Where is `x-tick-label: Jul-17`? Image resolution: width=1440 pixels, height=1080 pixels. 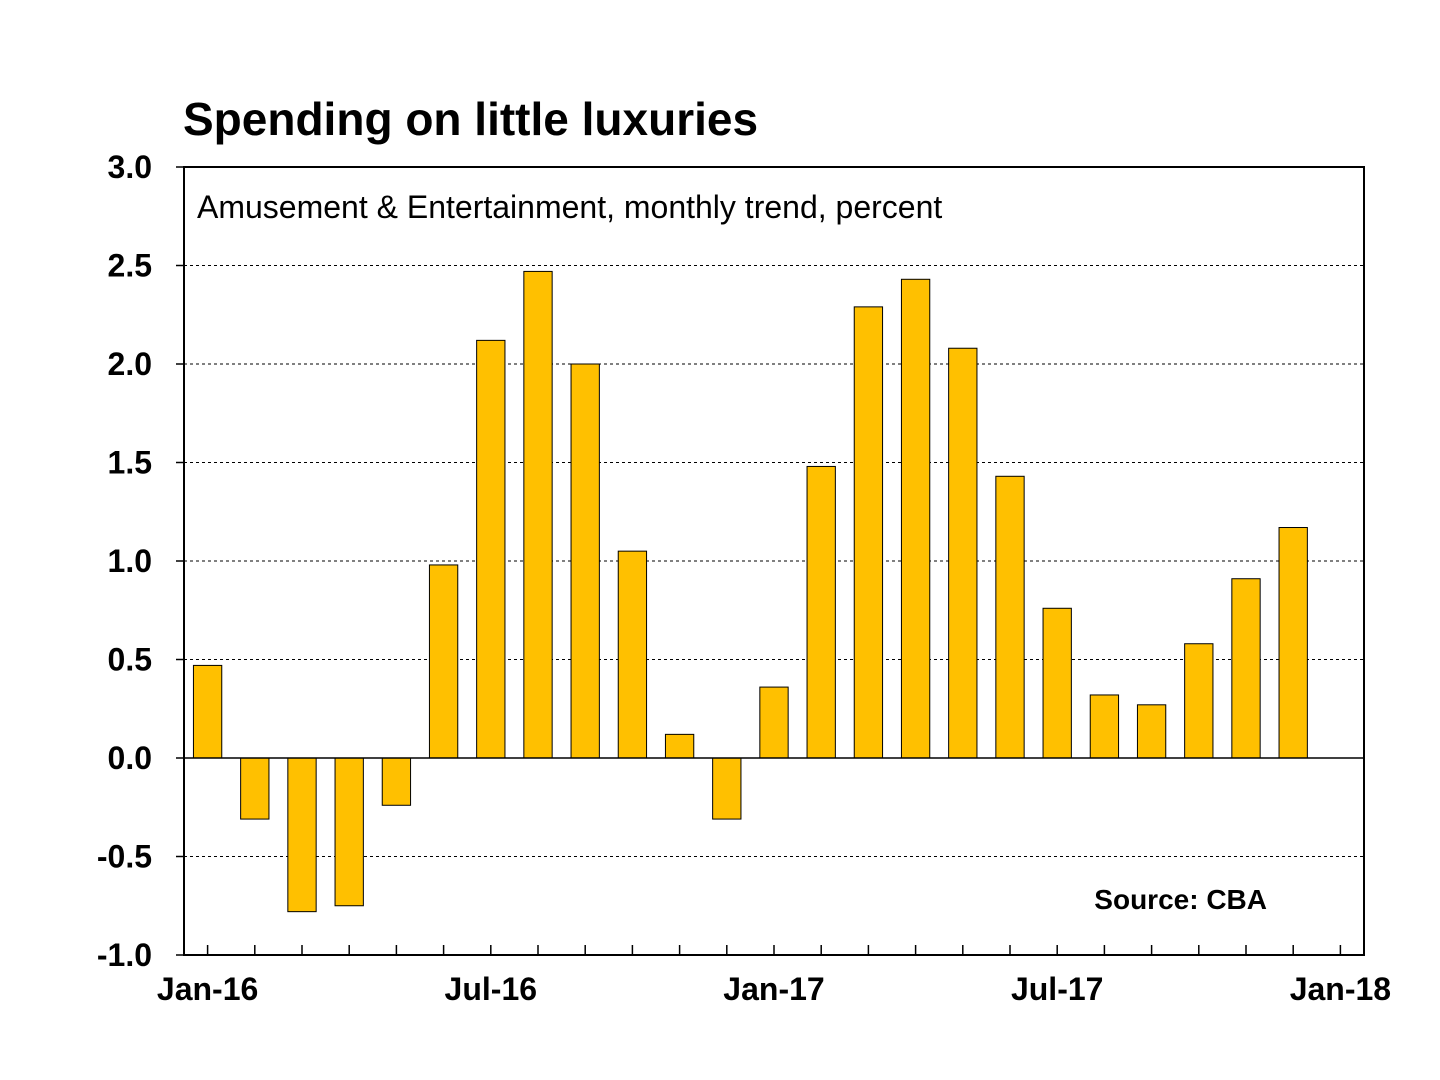 x-tick-label: Jul-17 is located at coordinates (1057, 989).